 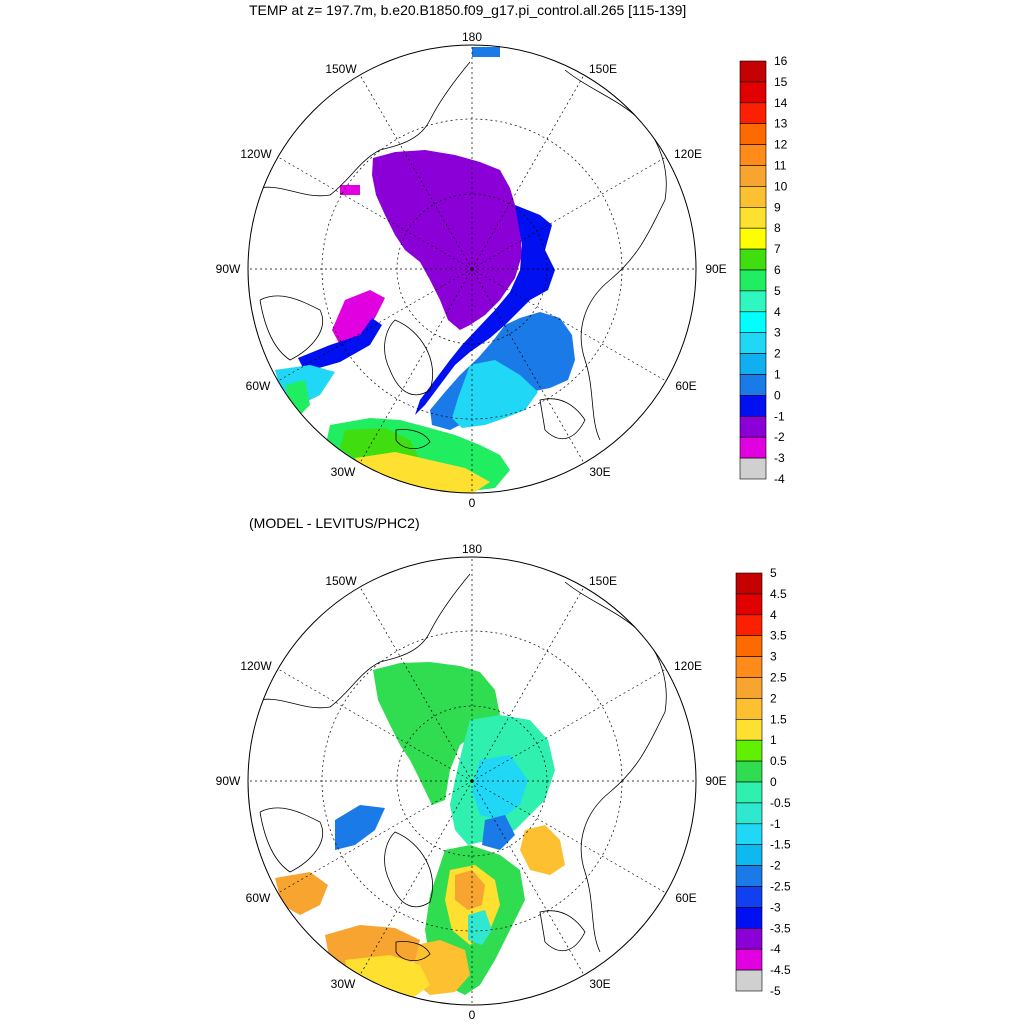 I want to click on bottom-colorbar-label: -2.5, so click(x=780, y=887).